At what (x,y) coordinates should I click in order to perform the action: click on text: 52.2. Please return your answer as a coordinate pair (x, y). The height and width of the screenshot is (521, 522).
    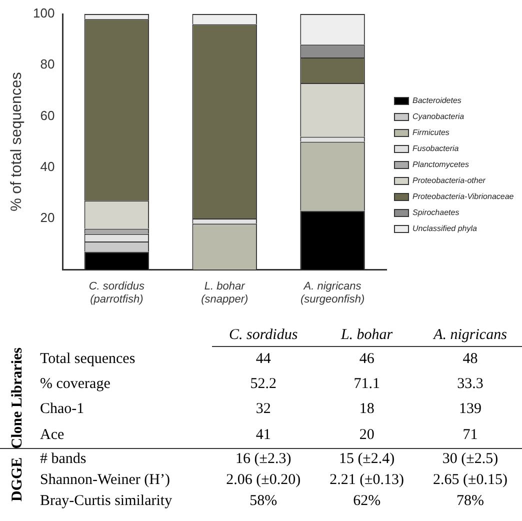
    Looking at the image, I should click on (263, 384).